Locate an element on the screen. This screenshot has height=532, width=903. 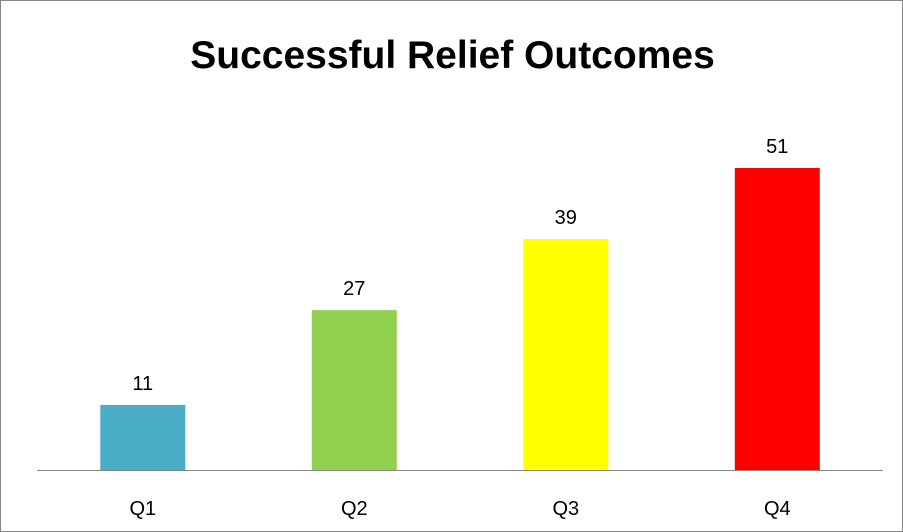
data-label-q4: 51 is located at coordinates (777, 147).